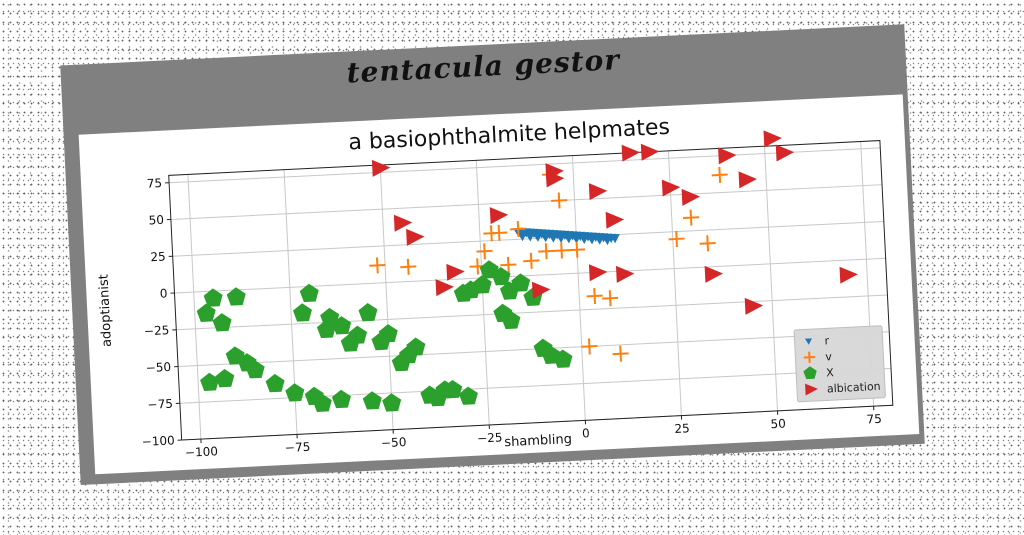 The width and height of the screenshot is (1024, 535). Describe the element at coordinates (830, 372) in the screenshot. I see `legend-label-x: X` at that location.